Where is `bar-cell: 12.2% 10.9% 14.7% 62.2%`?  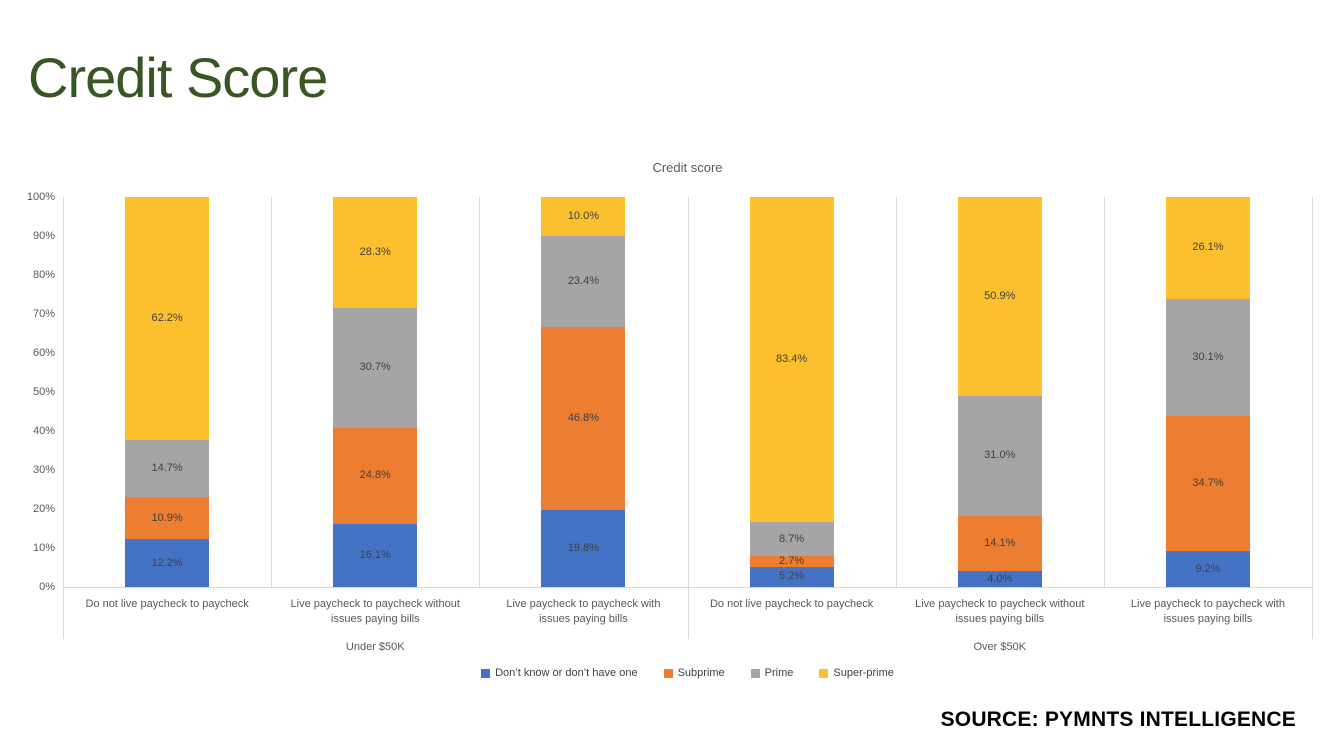
bar-cell: 12.2% 10.9% 14.7% 62.2% is located at coordinates (167, 392).